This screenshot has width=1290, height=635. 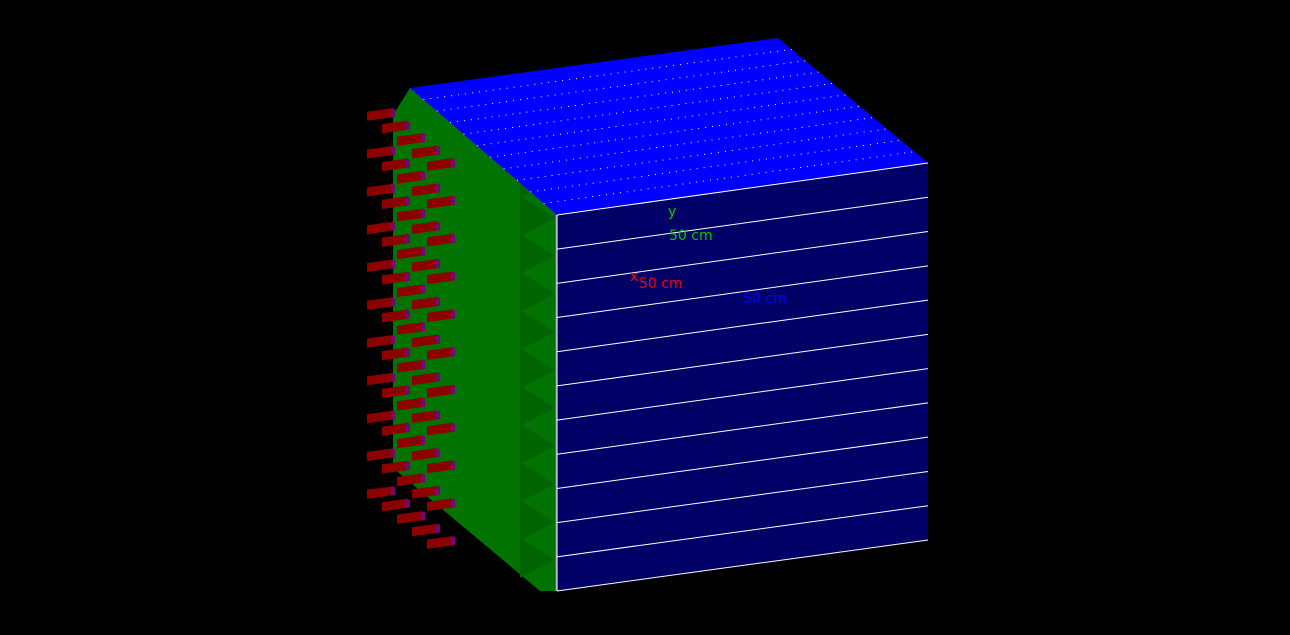 I want to click on y-axis-length-label: 50 cm, so click(x=691, y=236).